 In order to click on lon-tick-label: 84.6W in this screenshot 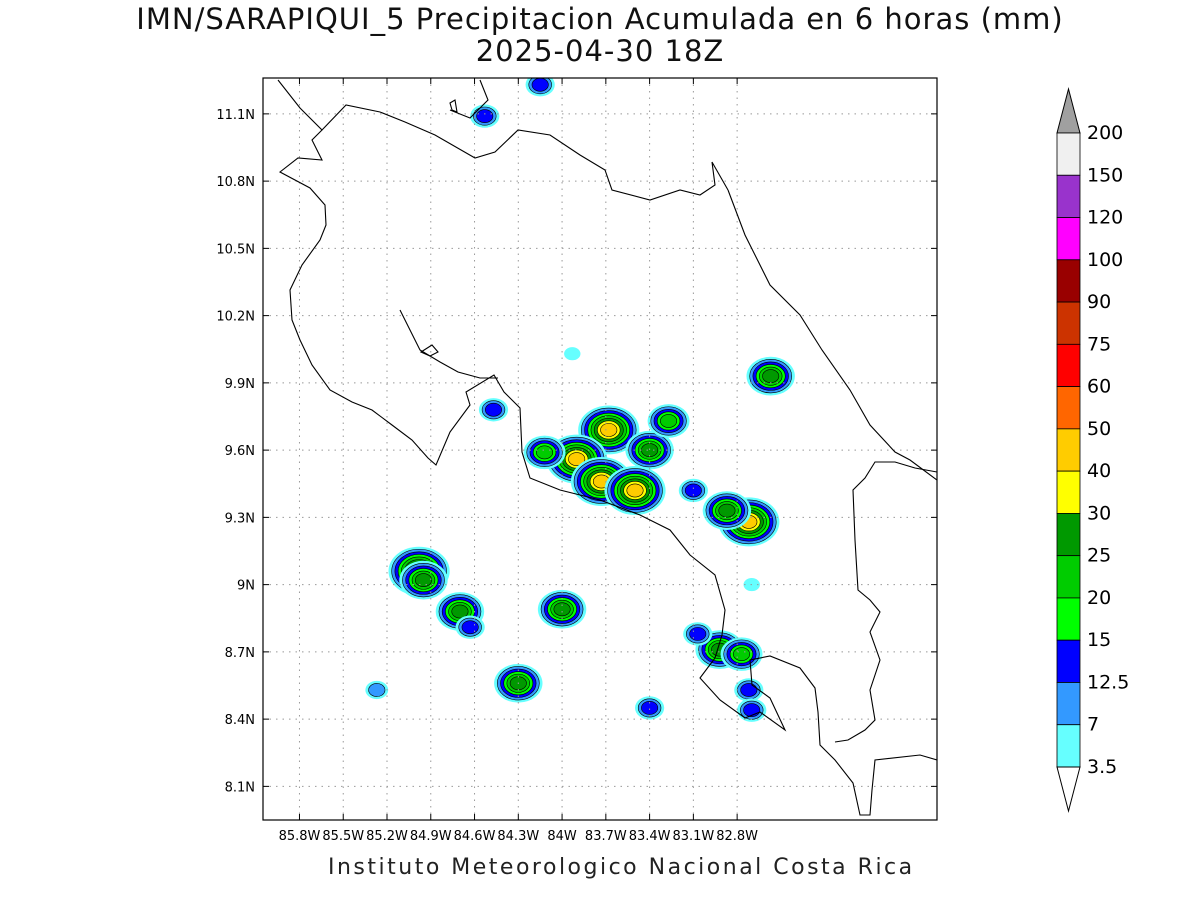, I will do `click(475, 836)`.